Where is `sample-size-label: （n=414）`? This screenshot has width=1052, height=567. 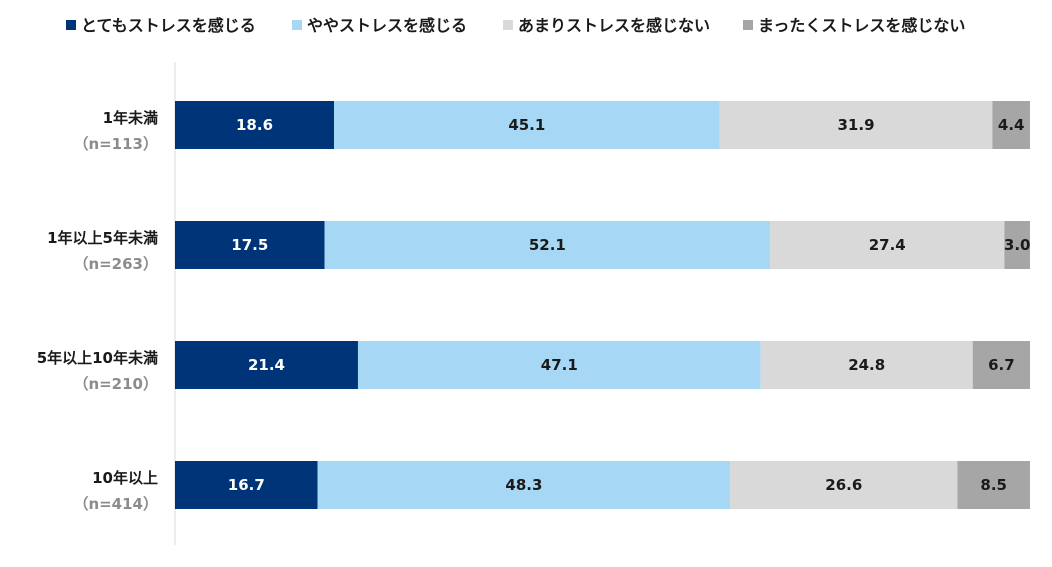 sample-size-label: （n=414） is located at coordinates (115, 504).